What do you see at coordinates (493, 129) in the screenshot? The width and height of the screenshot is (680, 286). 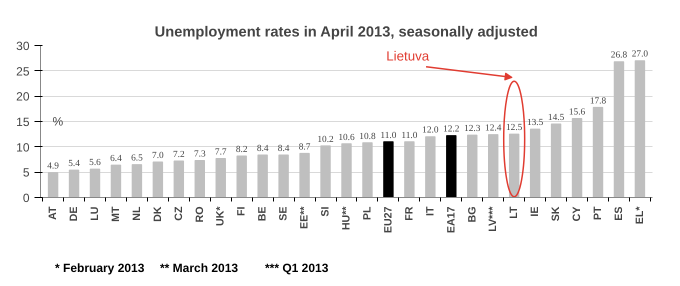 I see `data-label: 12.4` at bounding box center [493, 129].